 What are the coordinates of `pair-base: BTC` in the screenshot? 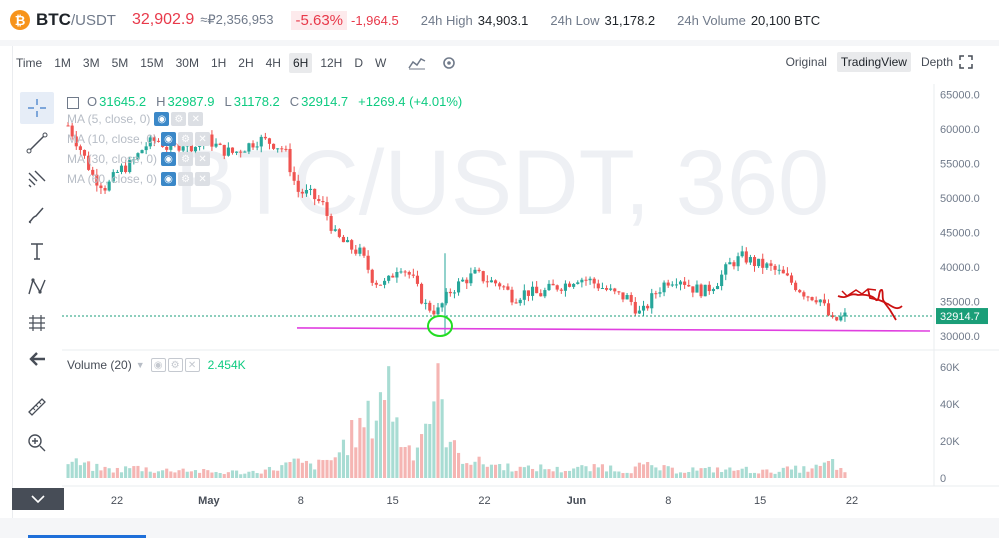 It's located at (53, 19).